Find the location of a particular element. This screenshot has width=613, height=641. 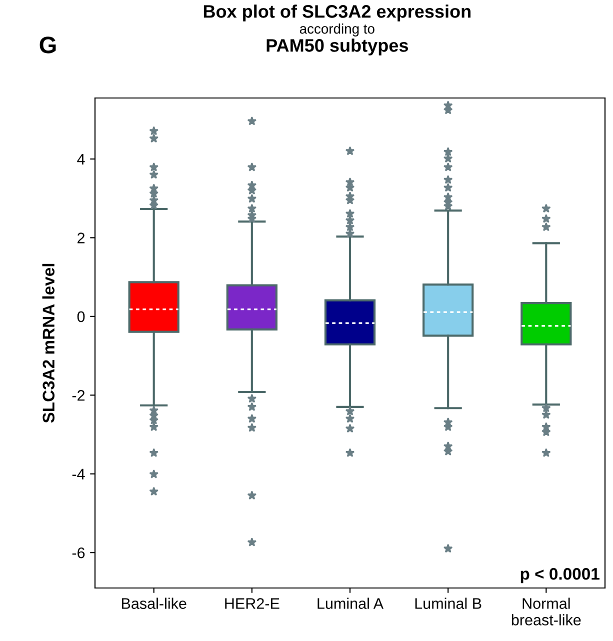

y-axis-title: SLC3A2 mRNA level is located at coordinates (48, 343).